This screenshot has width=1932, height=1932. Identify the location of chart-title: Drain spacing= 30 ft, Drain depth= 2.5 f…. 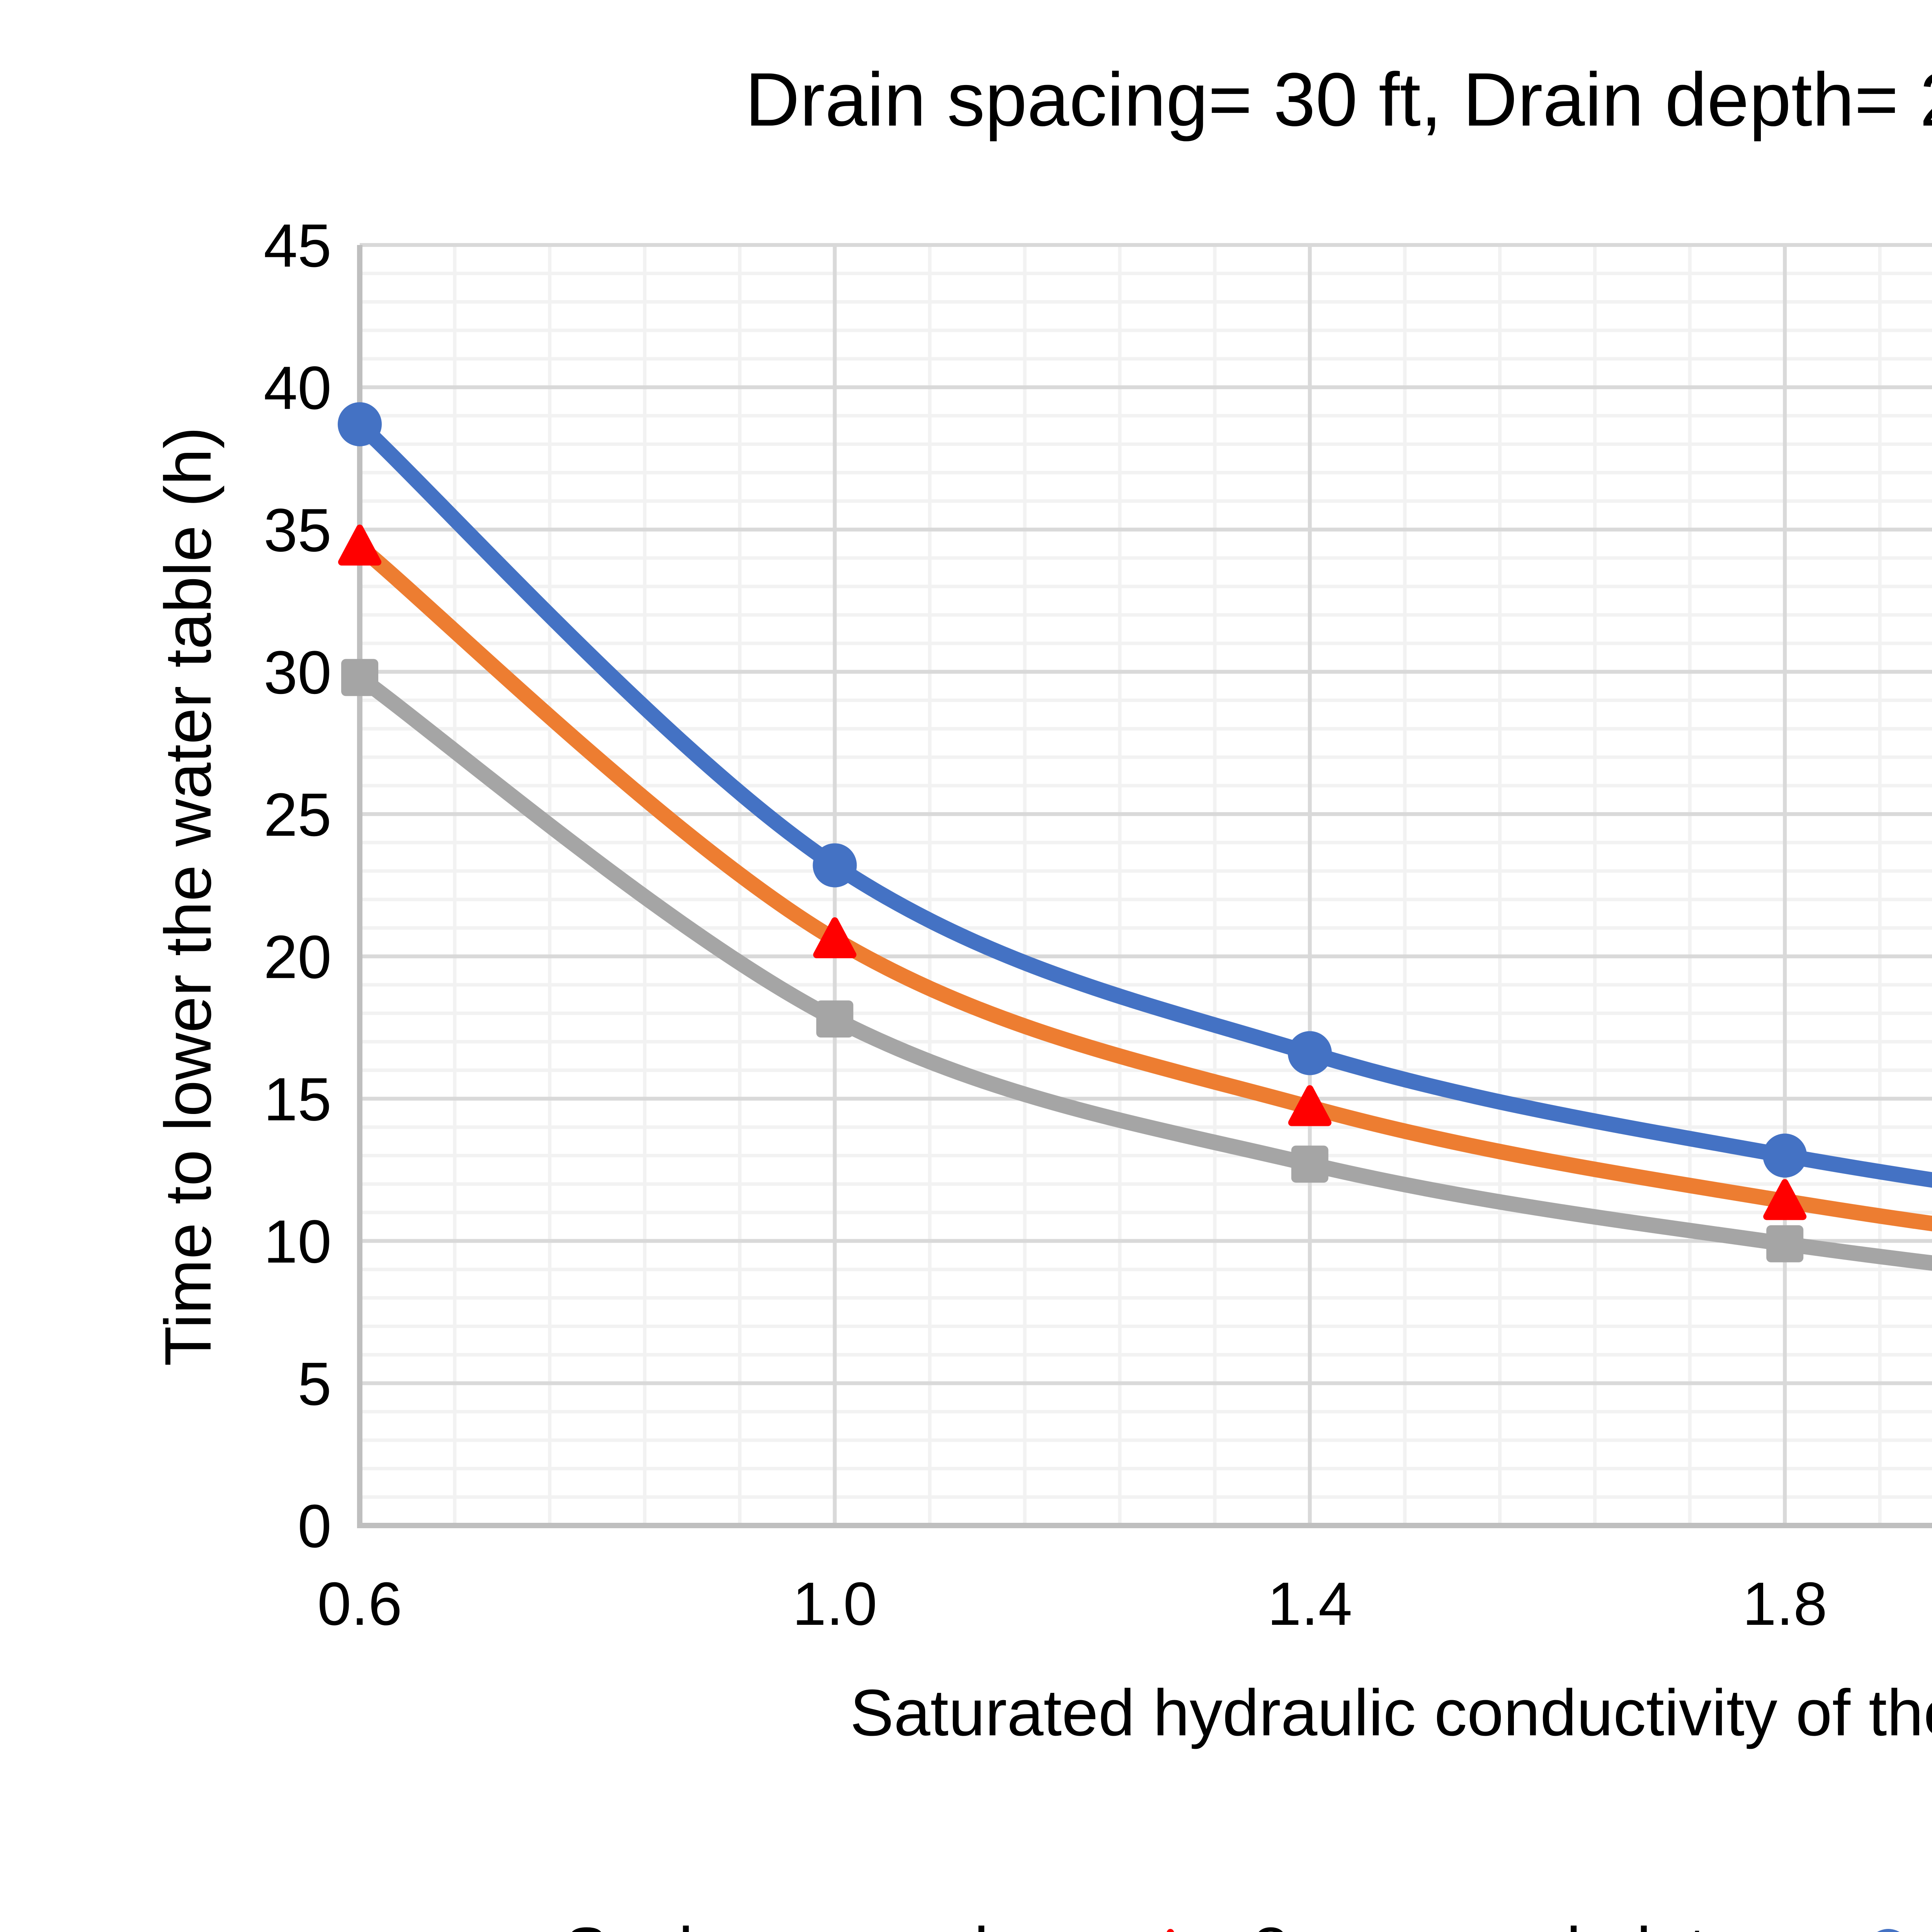
(1339, 99).